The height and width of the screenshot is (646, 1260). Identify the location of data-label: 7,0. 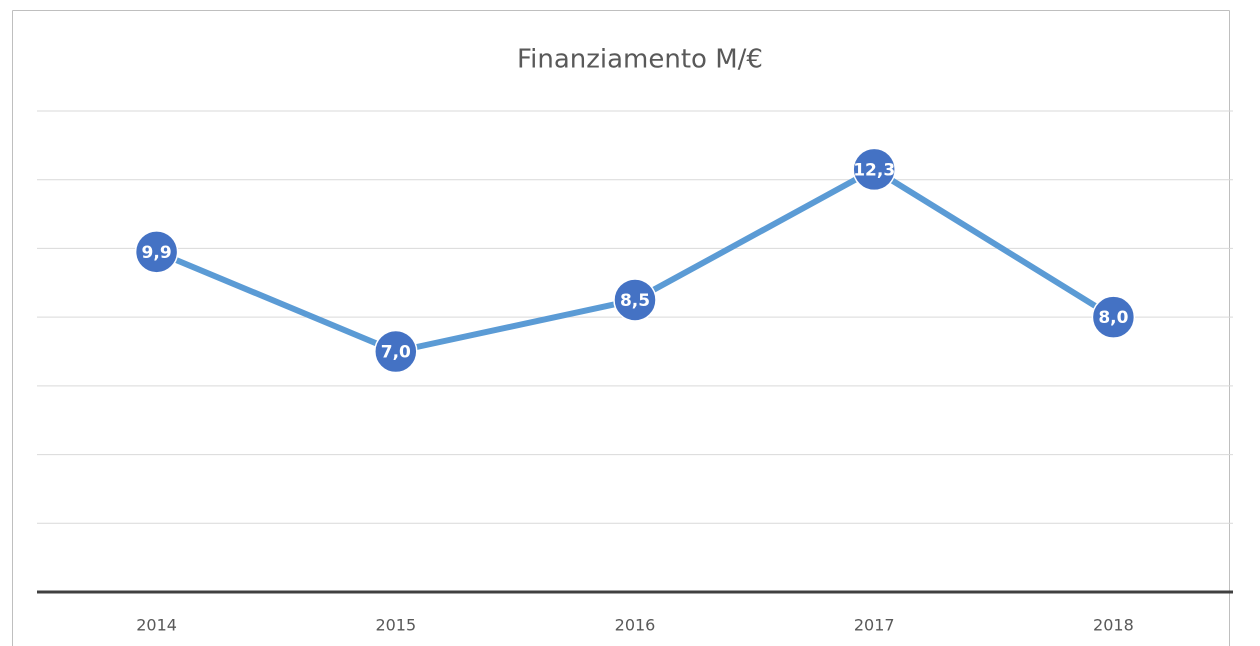
(396, 353).